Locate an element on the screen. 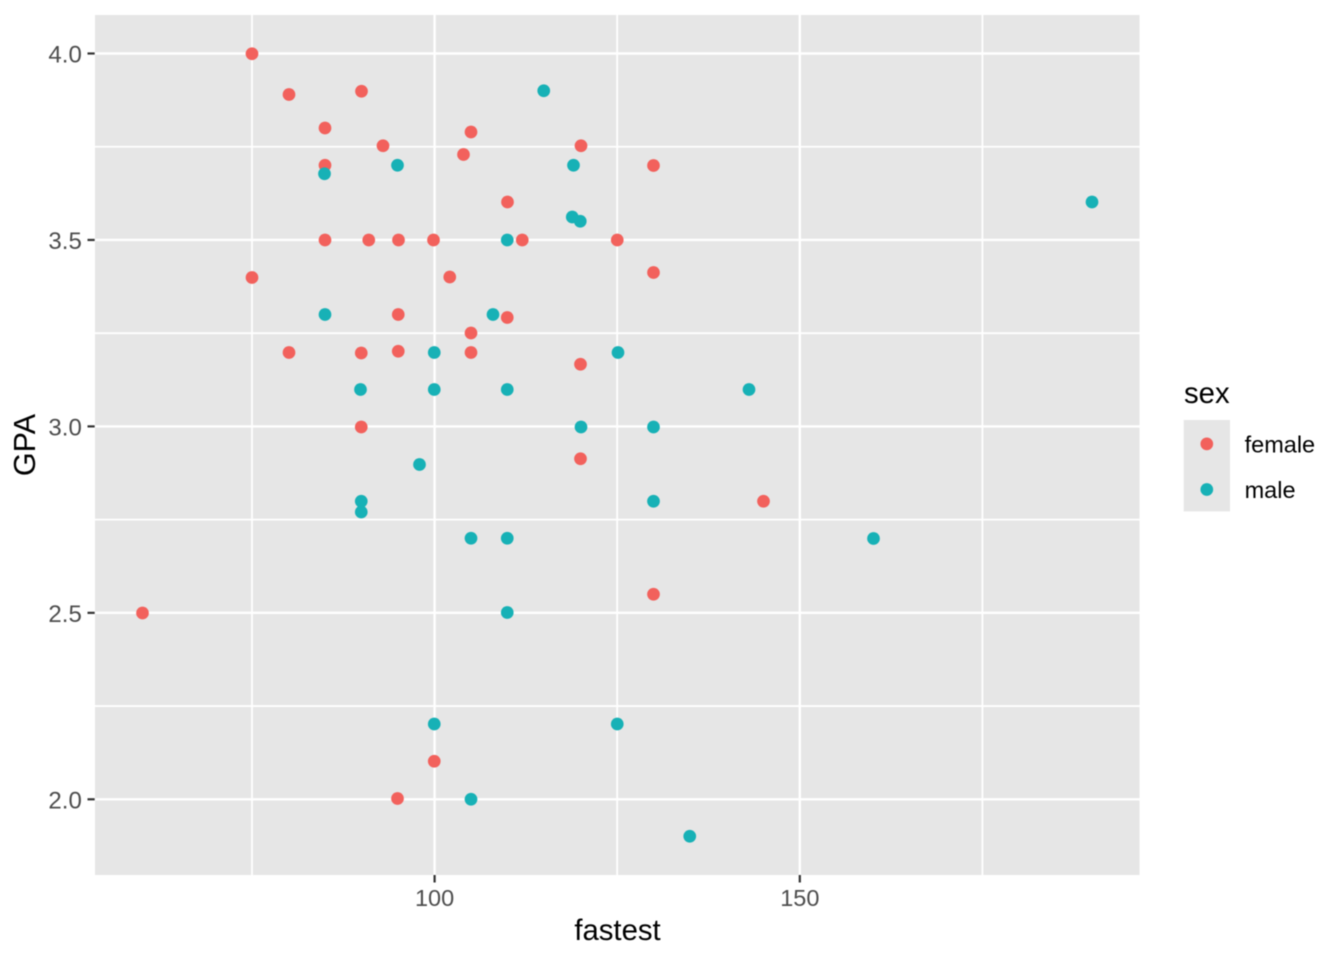 The width and height of the screenshot is (1344, 960). svg-text: 4.0 is located at coordinates (64, 55).